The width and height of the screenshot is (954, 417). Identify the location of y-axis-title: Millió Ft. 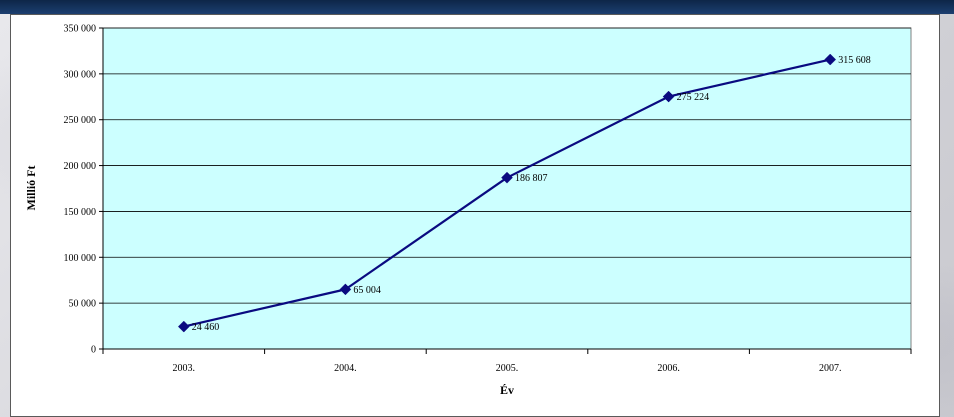
(31, 188).